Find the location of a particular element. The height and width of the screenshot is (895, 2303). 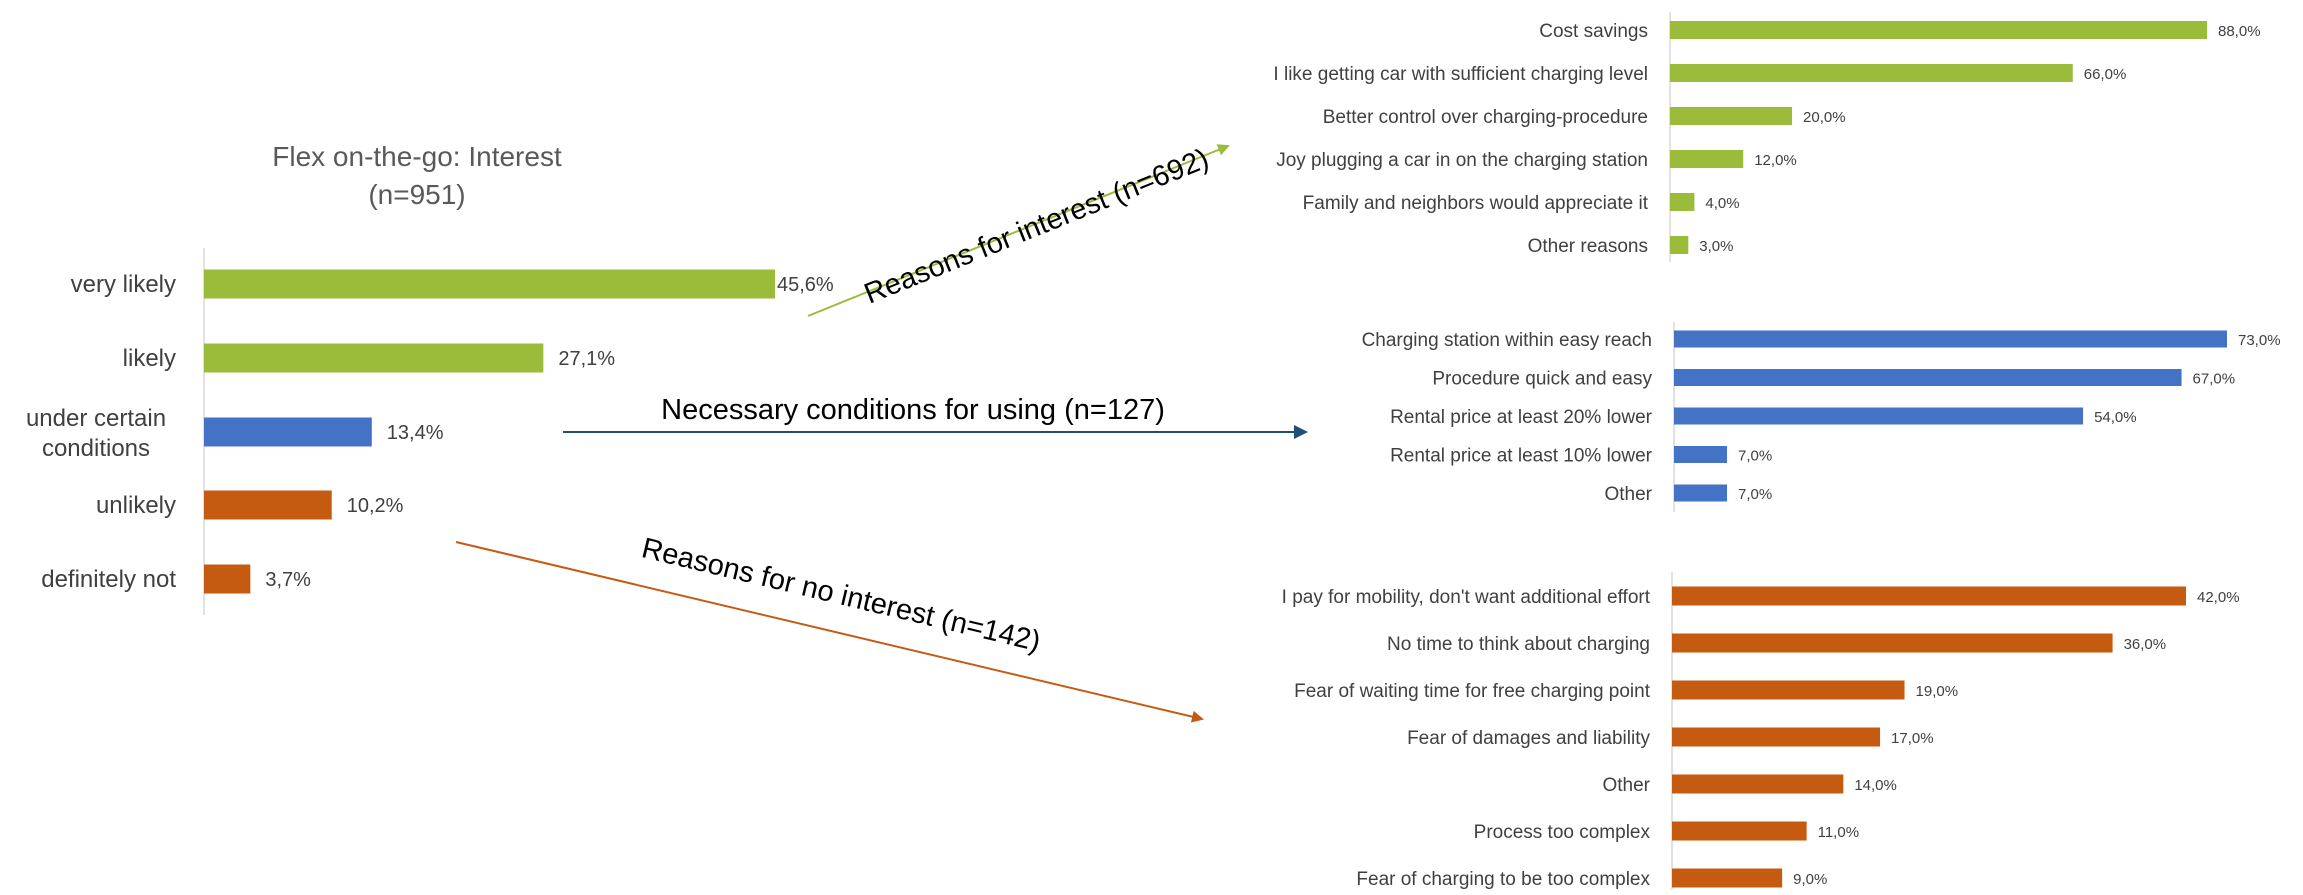

value-label: 73,0% is located at coordinates (2259, 340).